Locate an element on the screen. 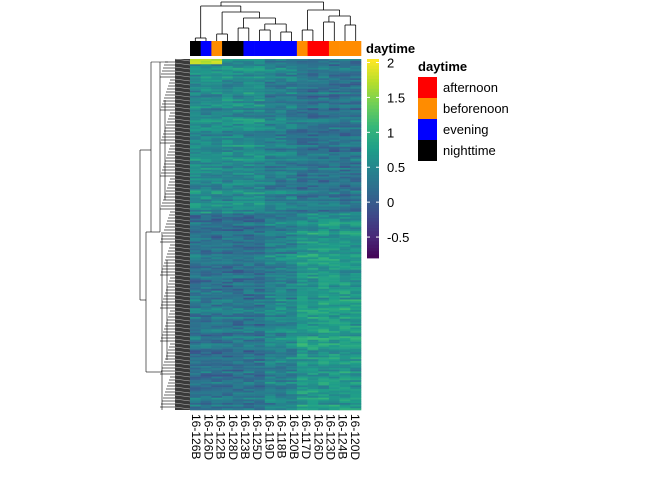  annotation-cell-afternoon is located at coordinates (324, 48).